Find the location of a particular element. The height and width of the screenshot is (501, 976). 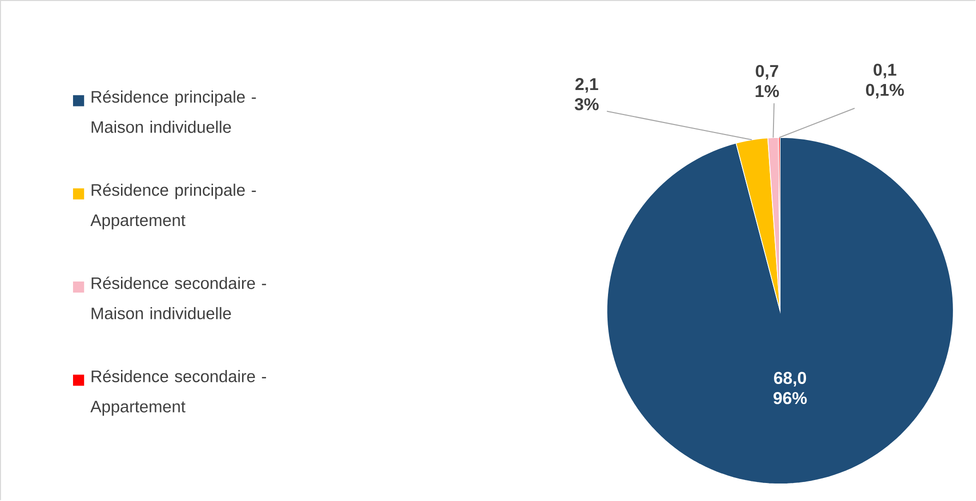

legend-label: Résidence secondaire - Appartement is located at coordinates (178, 393).